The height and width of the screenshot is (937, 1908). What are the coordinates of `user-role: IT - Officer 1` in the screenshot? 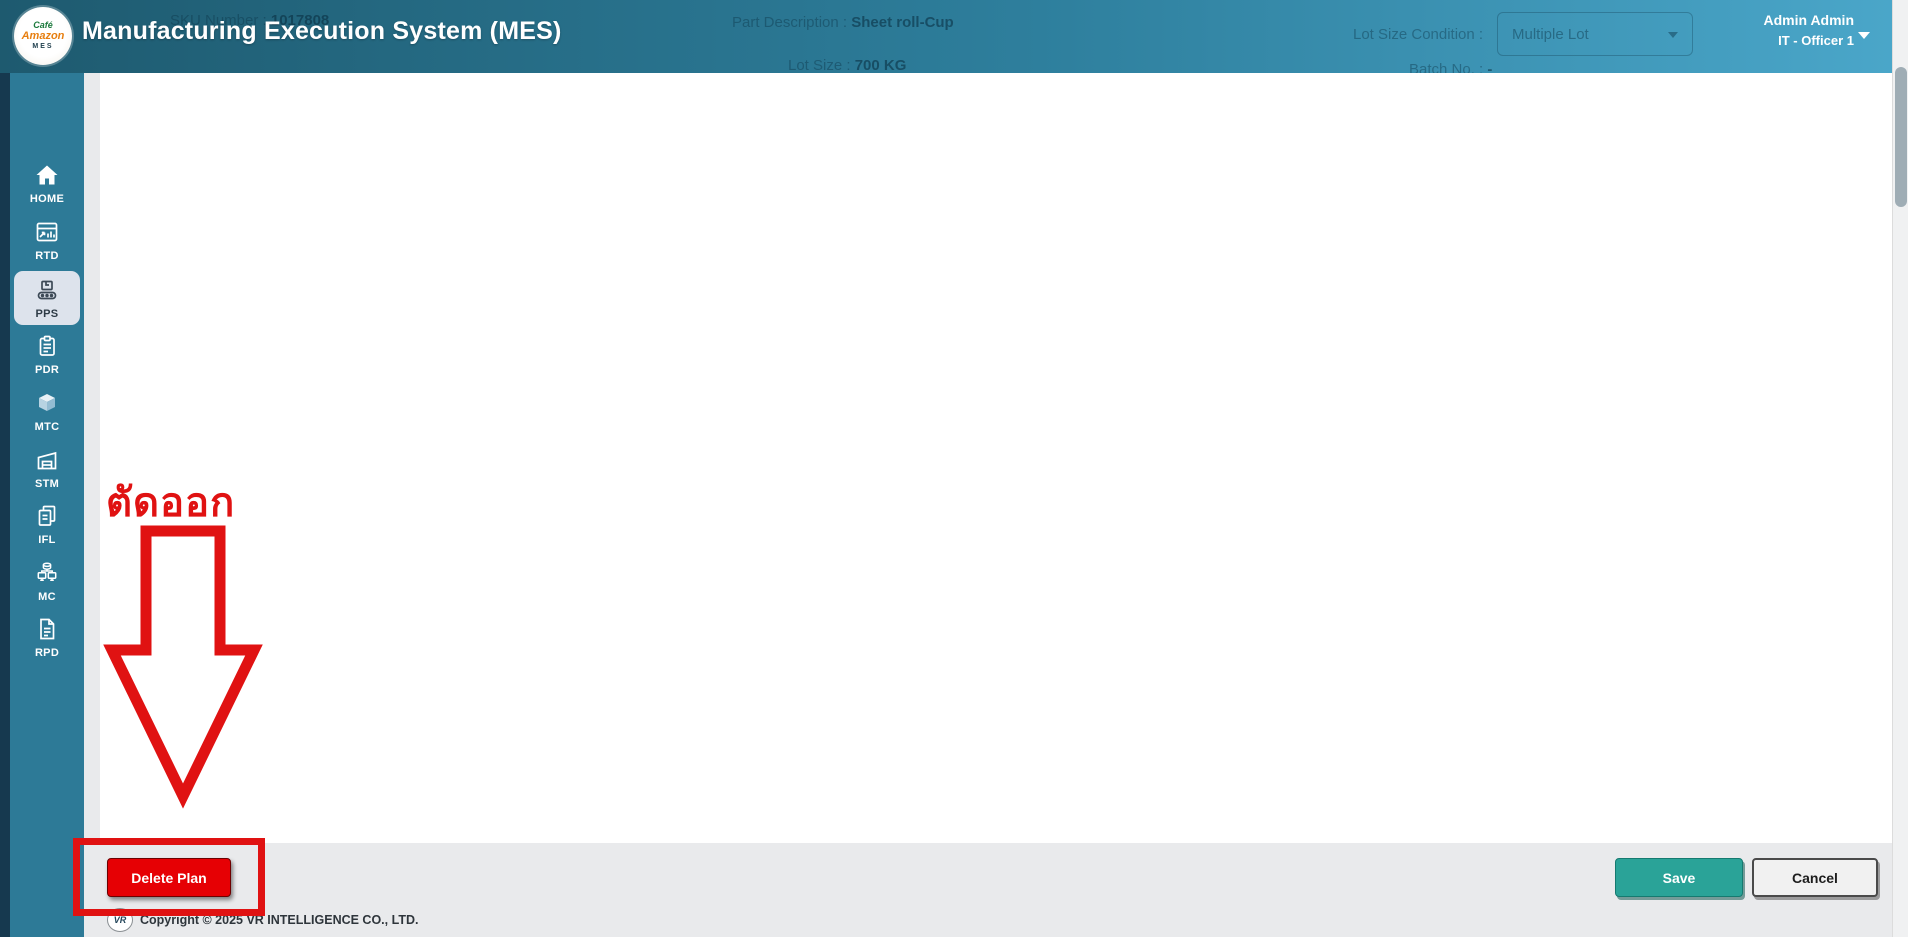 It's located at (1816, 40).